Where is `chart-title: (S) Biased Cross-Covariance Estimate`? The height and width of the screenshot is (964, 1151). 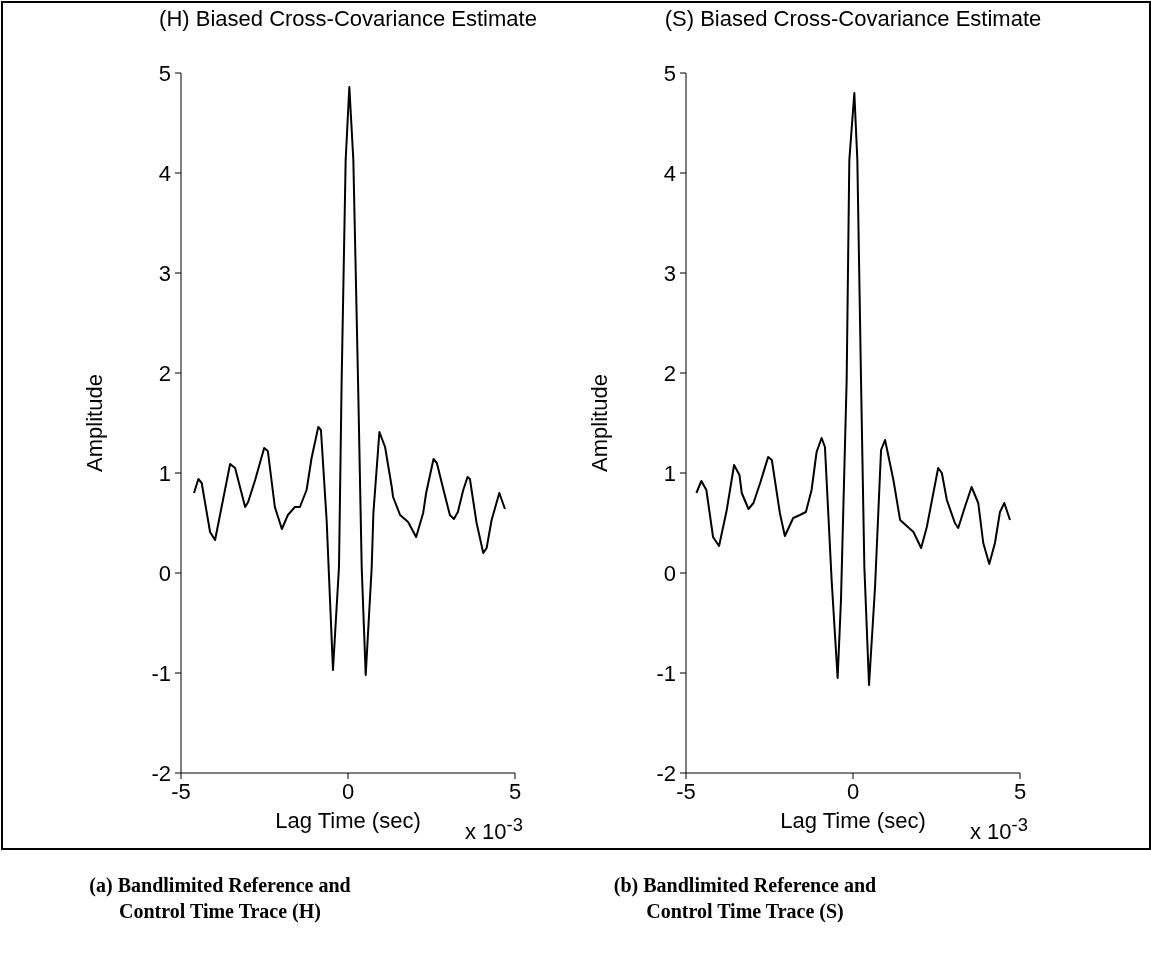
chart-title: (S) Biased Cross-Covariance Estimate is located at coordinates (853, 19).